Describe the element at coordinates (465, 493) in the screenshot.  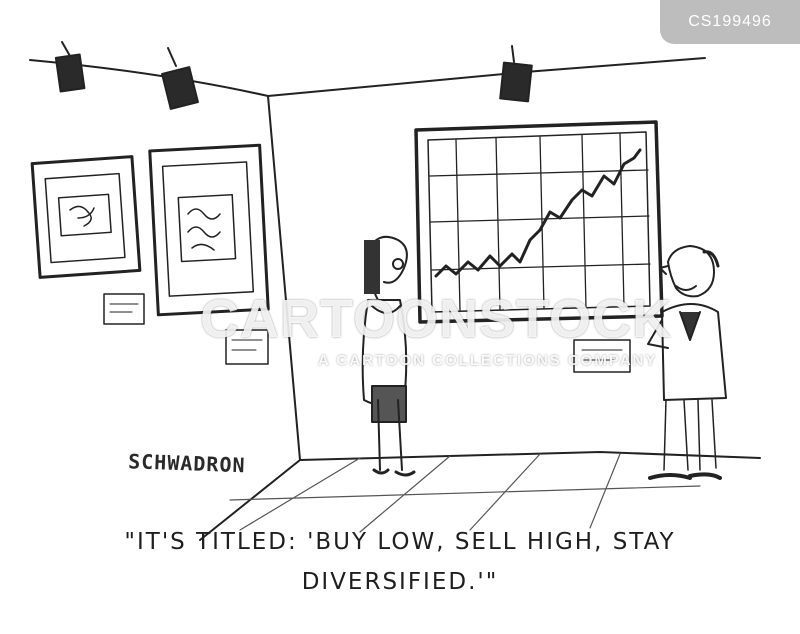
I see `floor-tile-lines` at that location.